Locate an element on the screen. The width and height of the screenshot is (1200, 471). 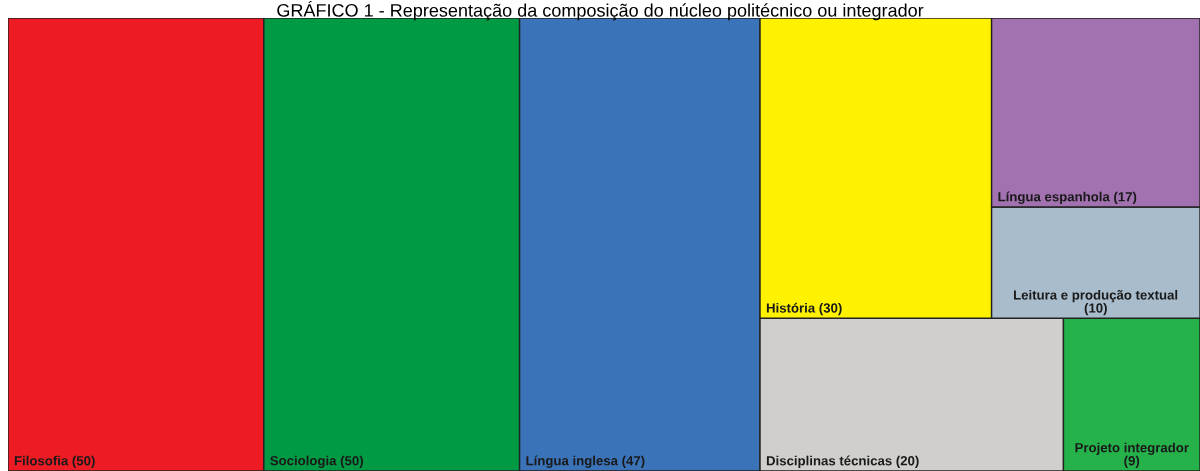
data-label: (17) is located at coordinates (1125, 198).